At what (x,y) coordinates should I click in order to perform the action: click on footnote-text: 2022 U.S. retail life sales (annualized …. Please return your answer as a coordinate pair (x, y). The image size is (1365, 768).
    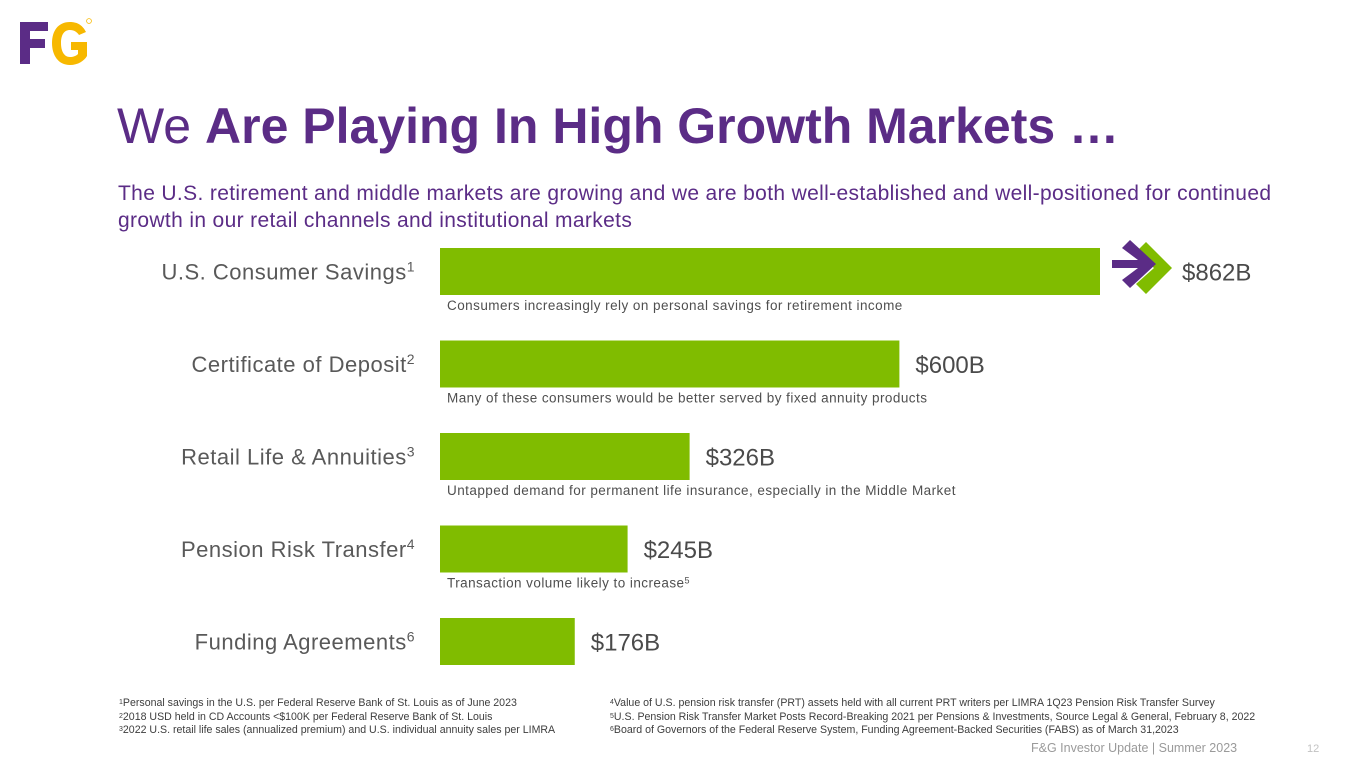
    Looking at the image, I should click on (339, 730).